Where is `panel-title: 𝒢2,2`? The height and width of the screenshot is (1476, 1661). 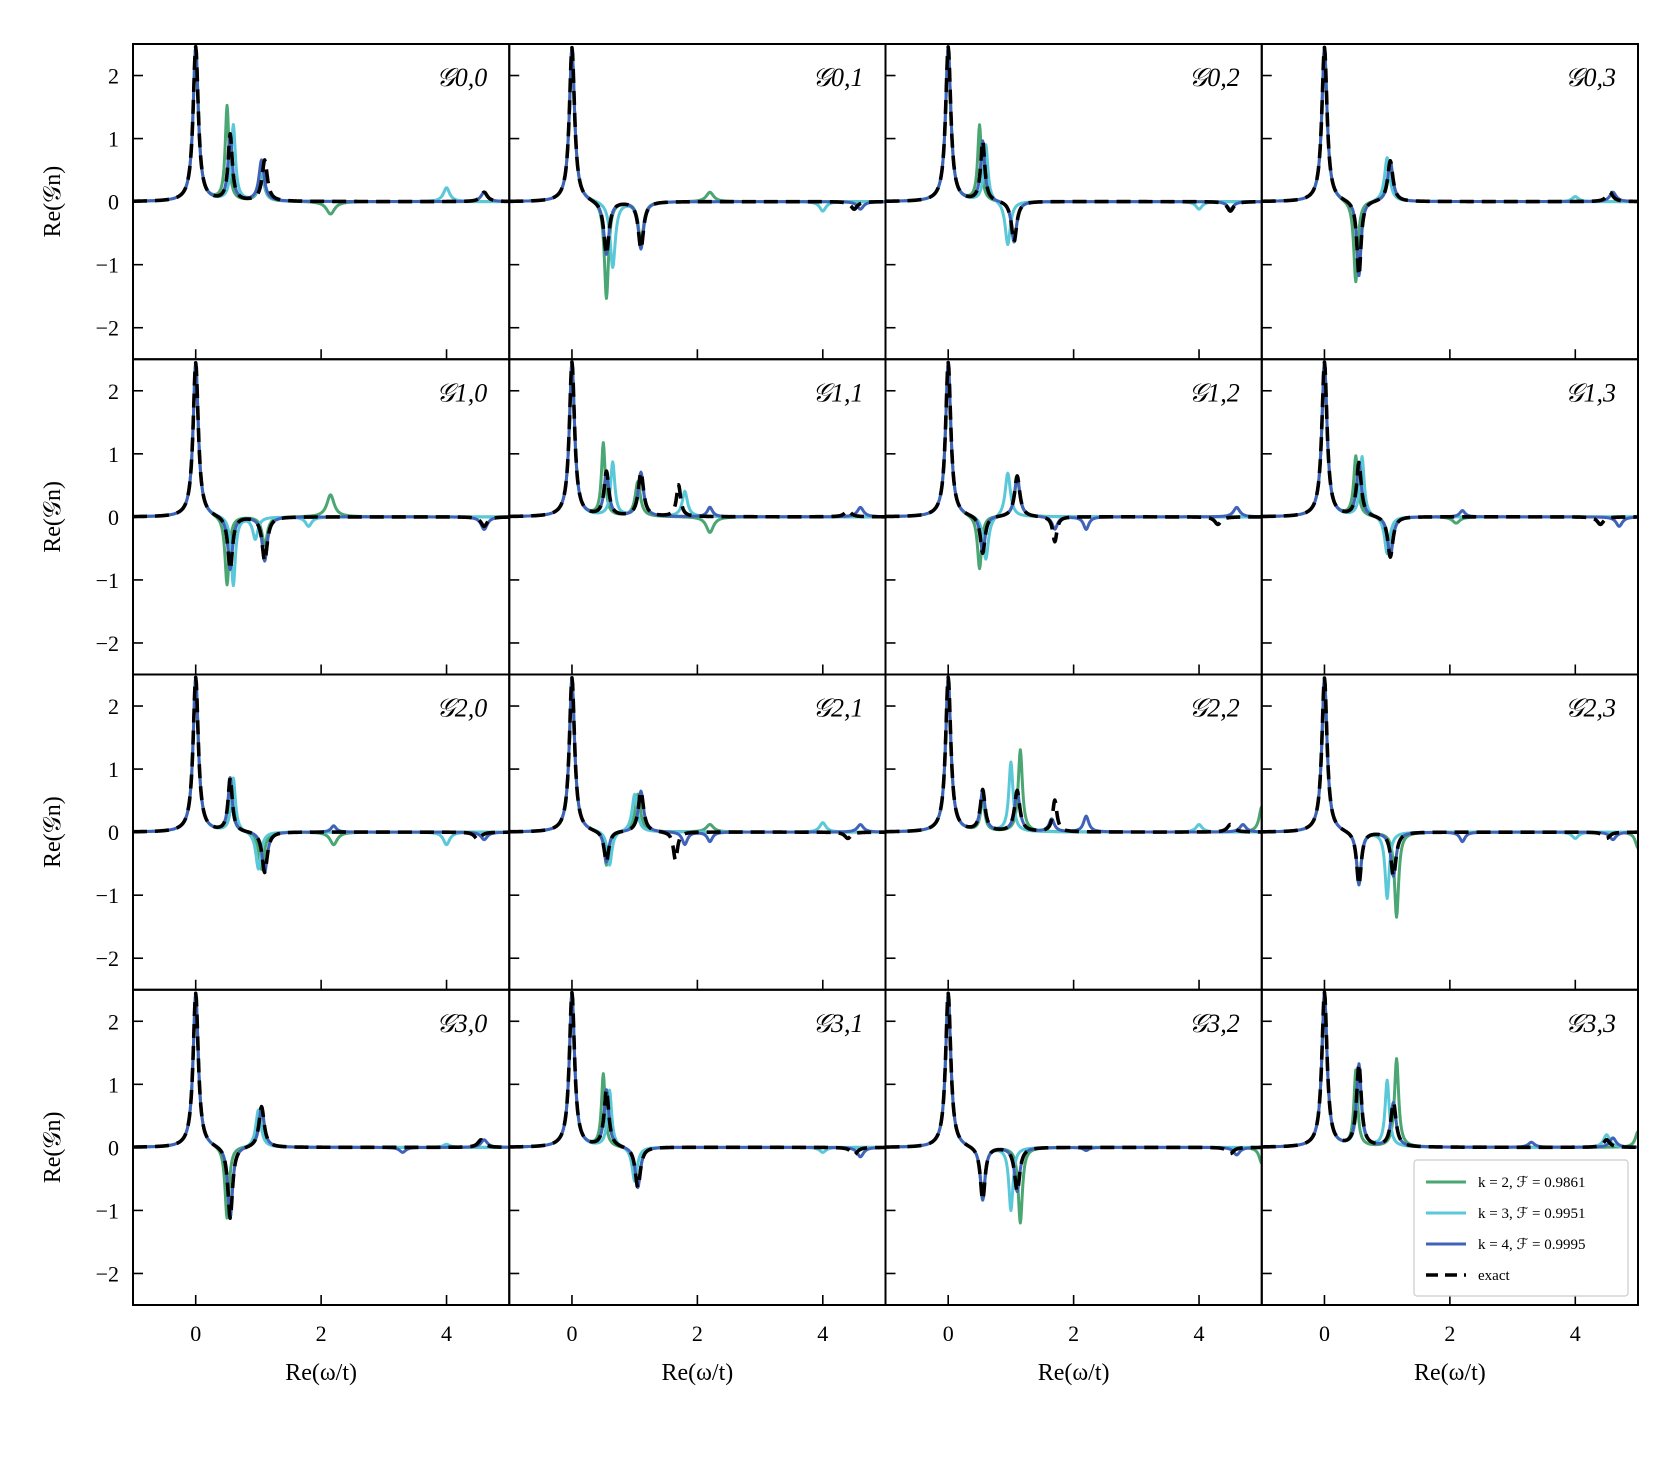 panel-title: 𝒢2,2 is located at coordinates (1214, 708).